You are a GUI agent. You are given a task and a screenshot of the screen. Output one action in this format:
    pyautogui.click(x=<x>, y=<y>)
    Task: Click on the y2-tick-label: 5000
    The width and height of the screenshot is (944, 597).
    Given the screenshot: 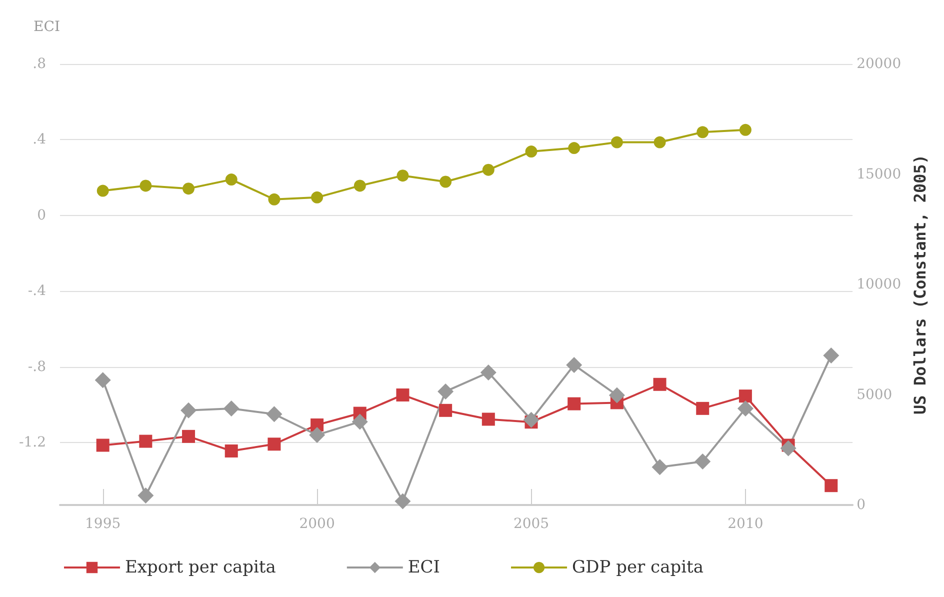 What is the action you would take?
    pyautogui.click(x=874, y=394)
    